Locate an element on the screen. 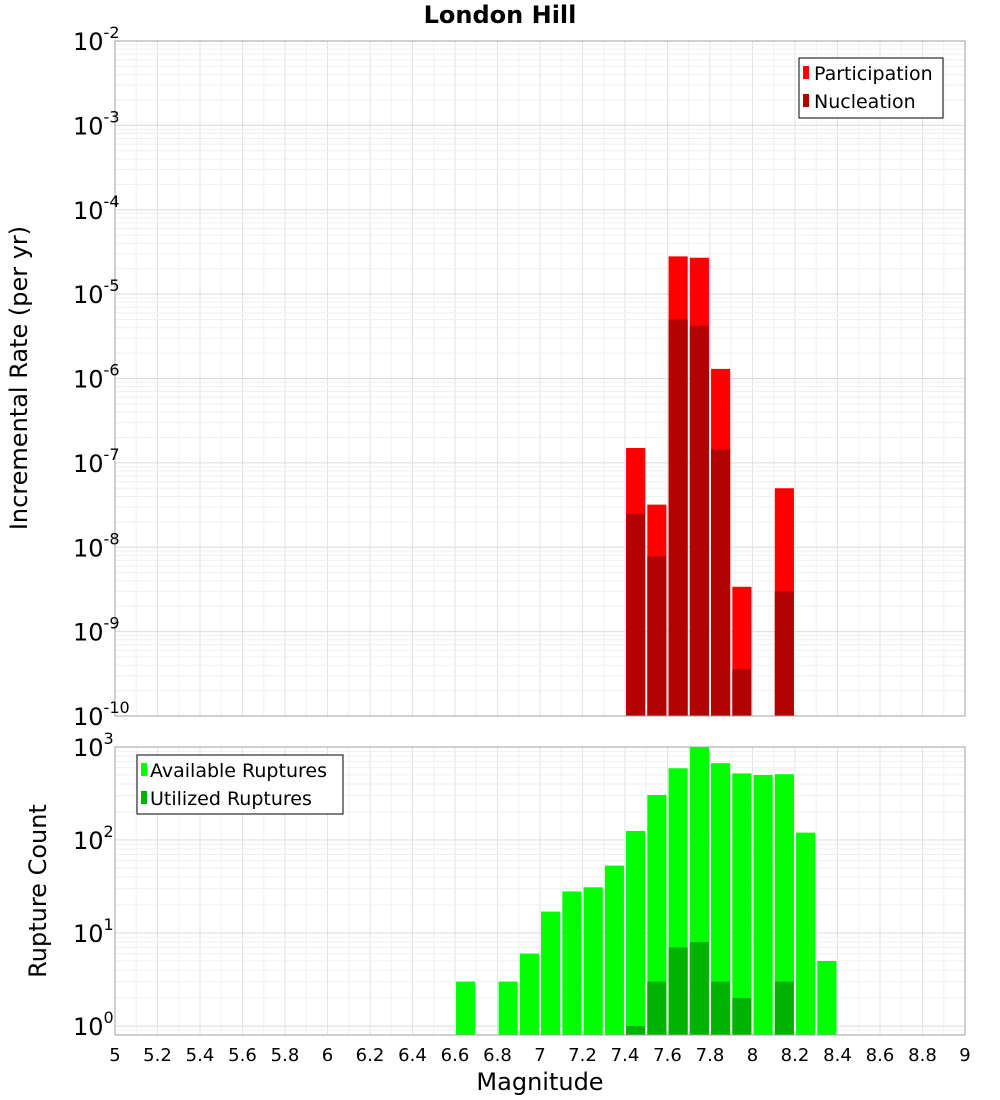 This screenshot has width=1000, height=1100. x-tick-label: 5.6 is located at coordinates (242, 1055).